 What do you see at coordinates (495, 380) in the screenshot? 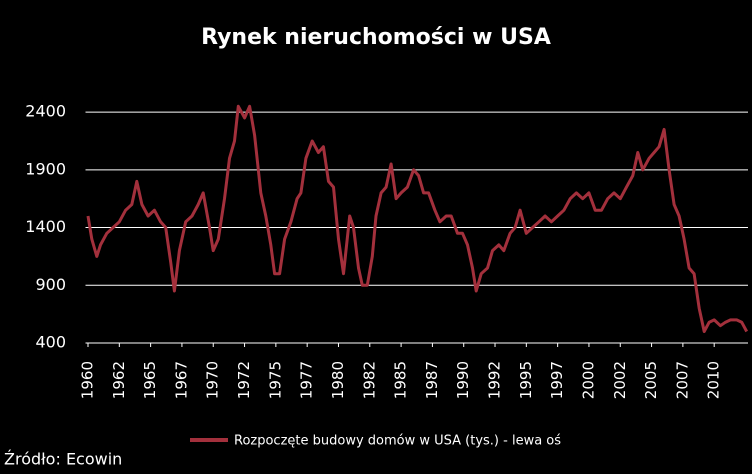
I see `x-tick-label: 1992` at bounding box center [495, 380].